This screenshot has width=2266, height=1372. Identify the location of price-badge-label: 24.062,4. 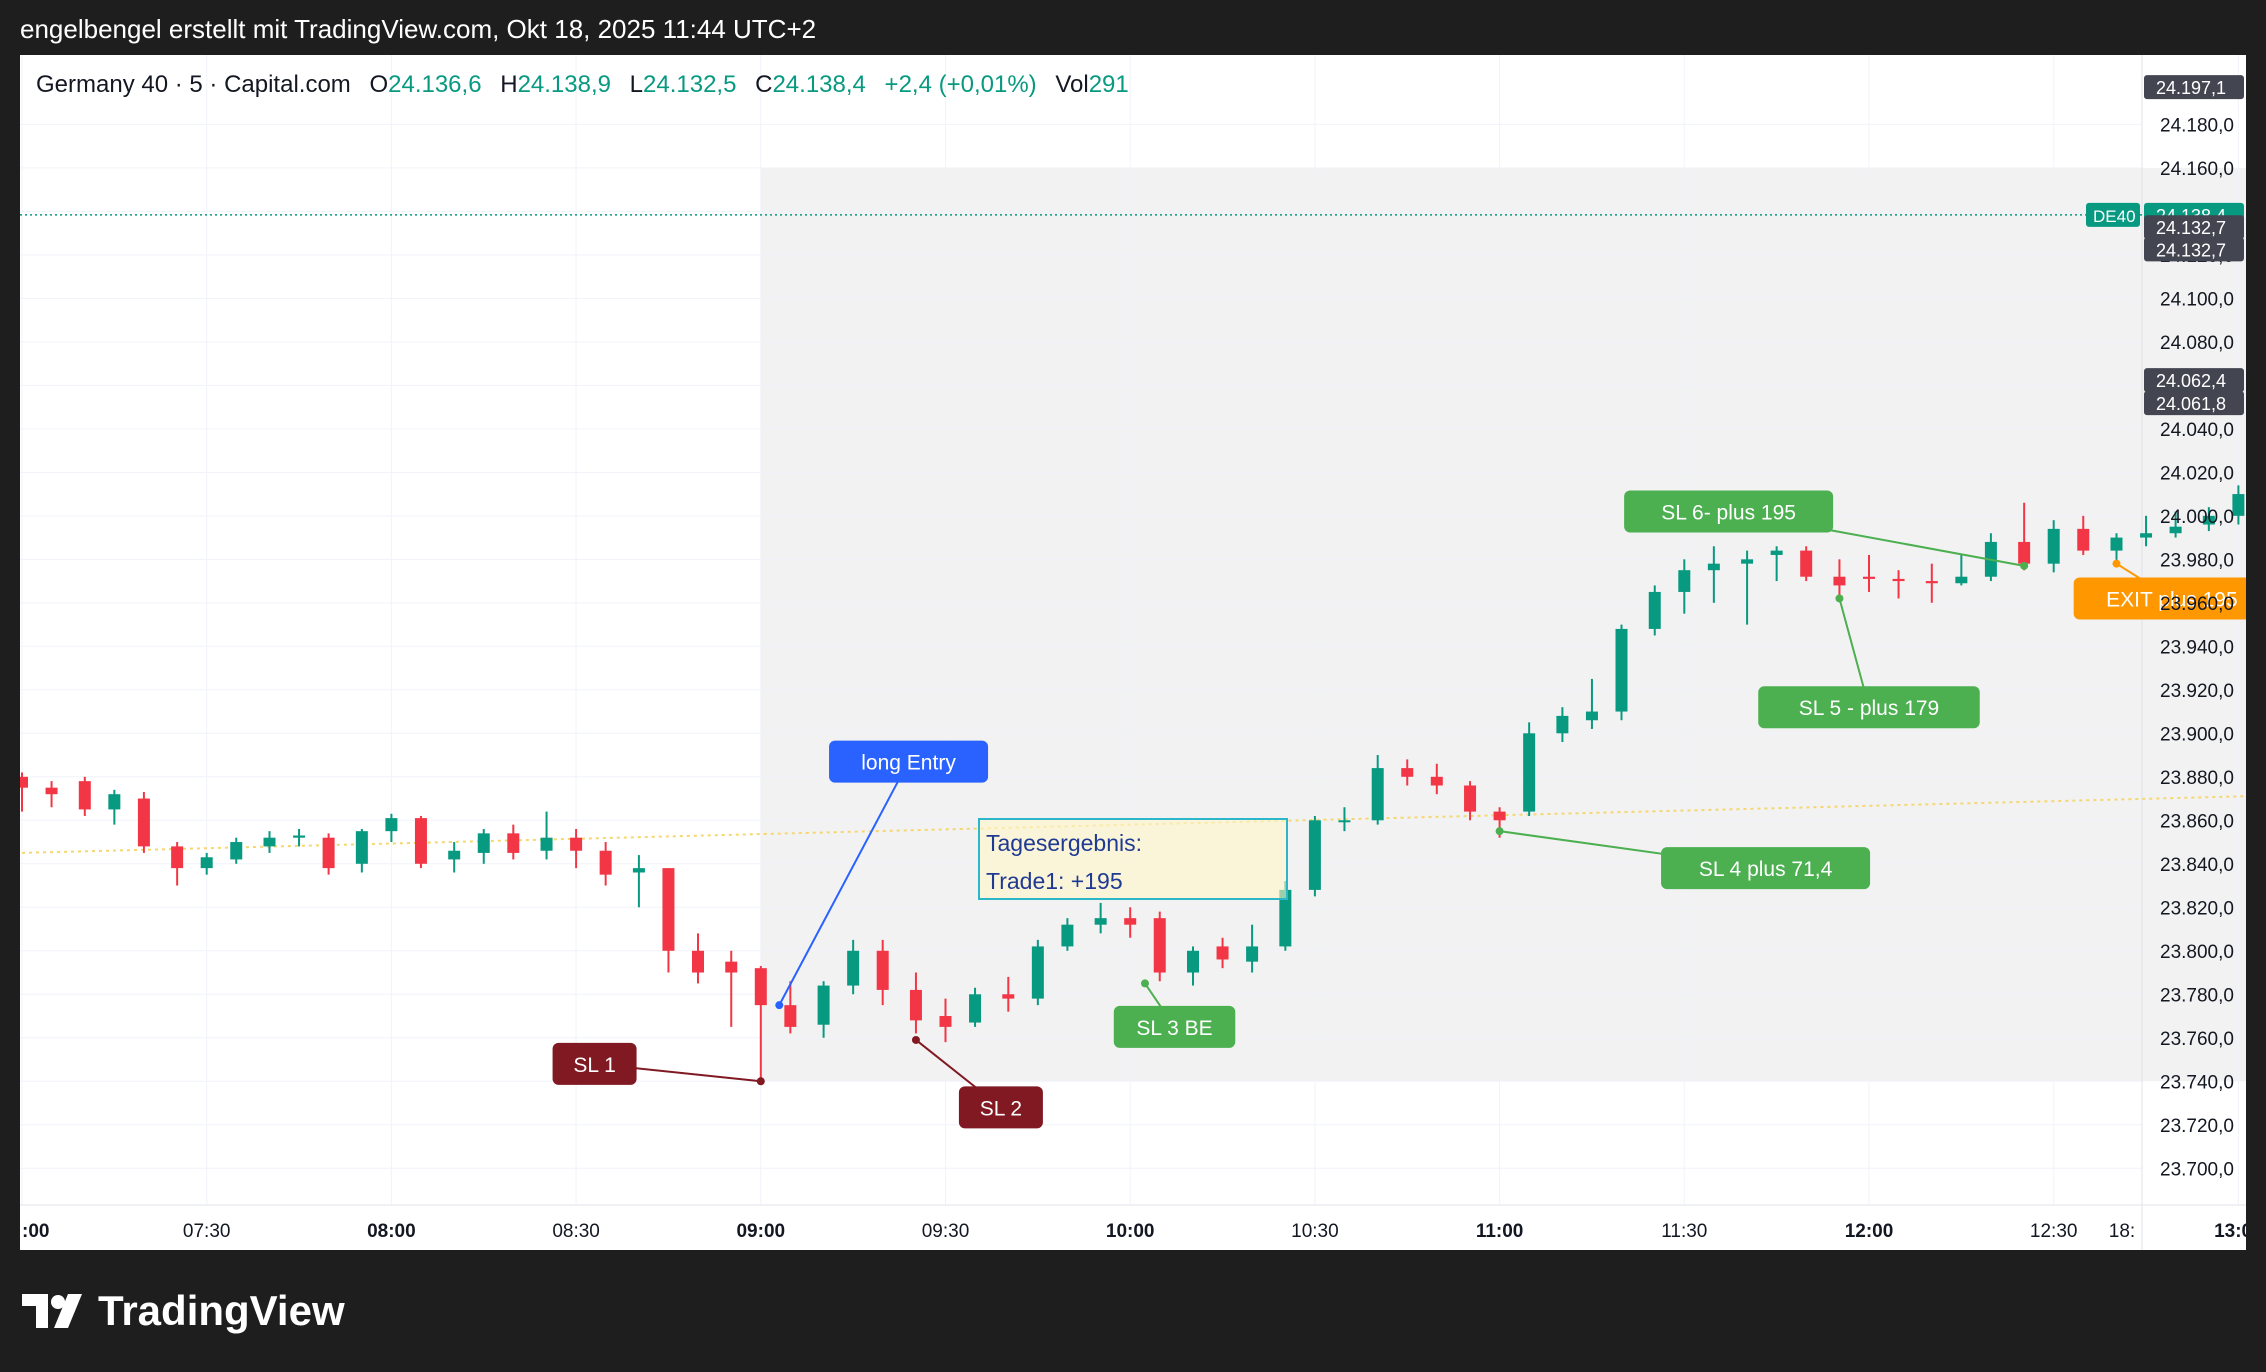
(2191, 381).